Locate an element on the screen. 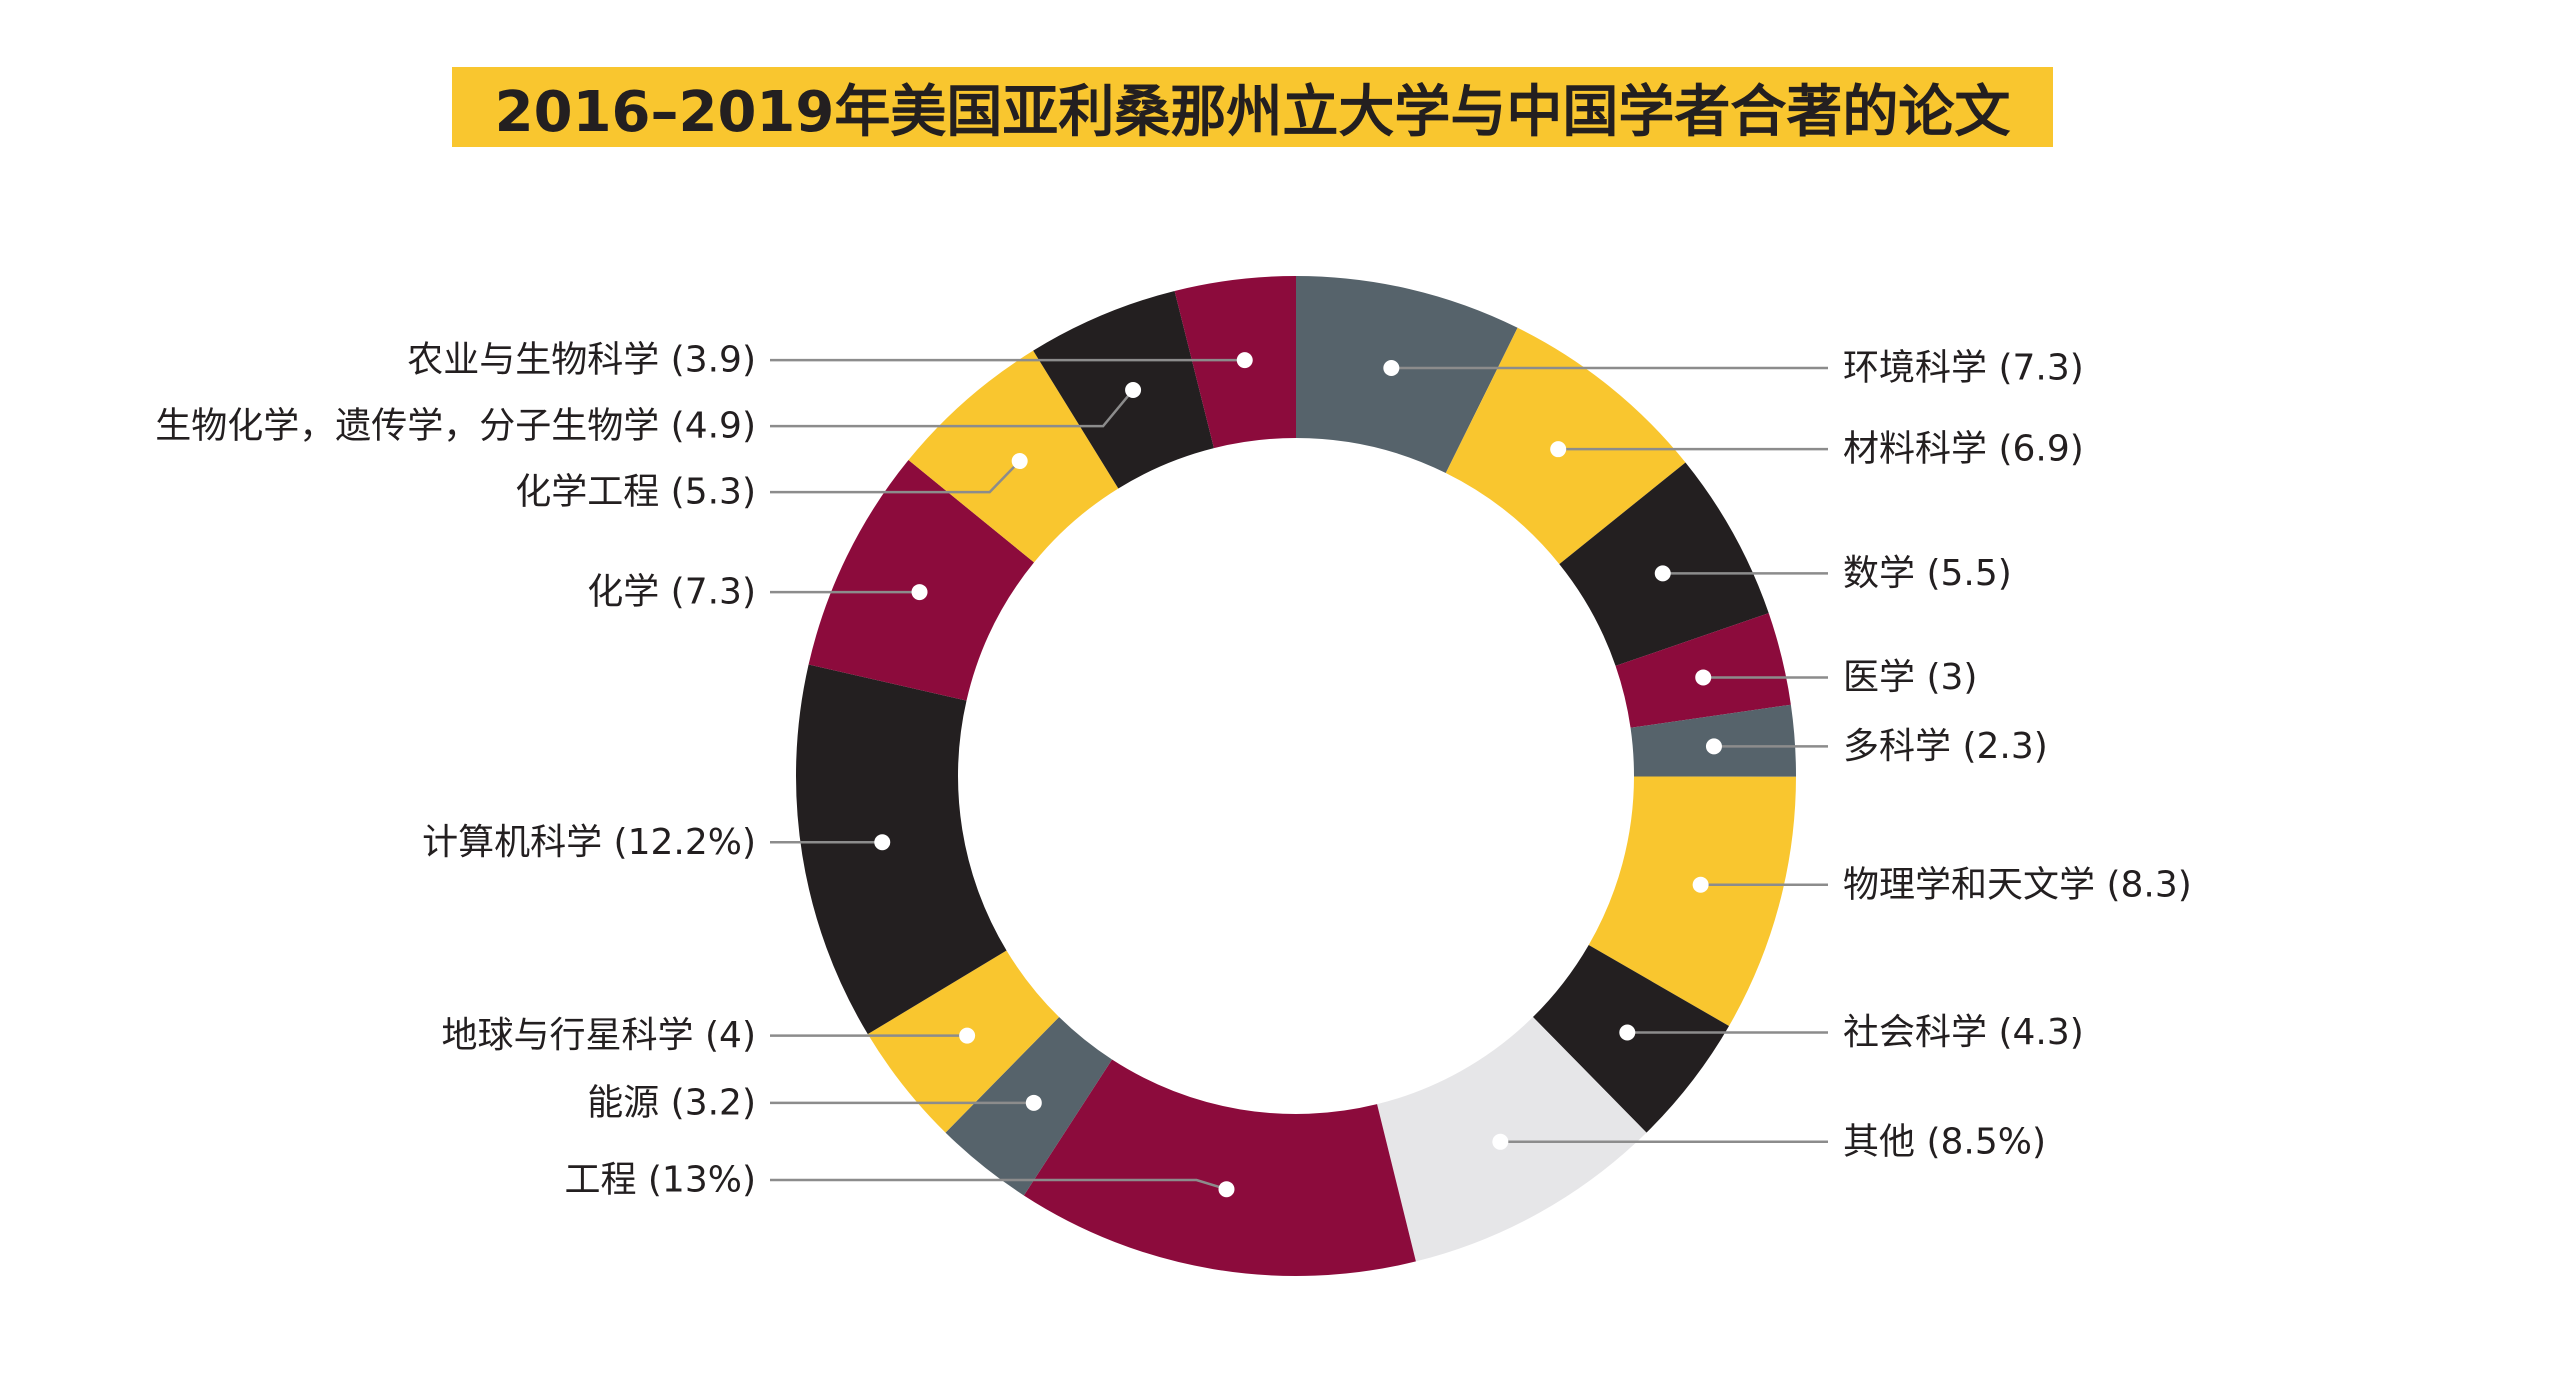 This screenshot has width=2550, height=1394. slice-label: 社会科学 (4.3) is located at coordinates (1963, 1032).